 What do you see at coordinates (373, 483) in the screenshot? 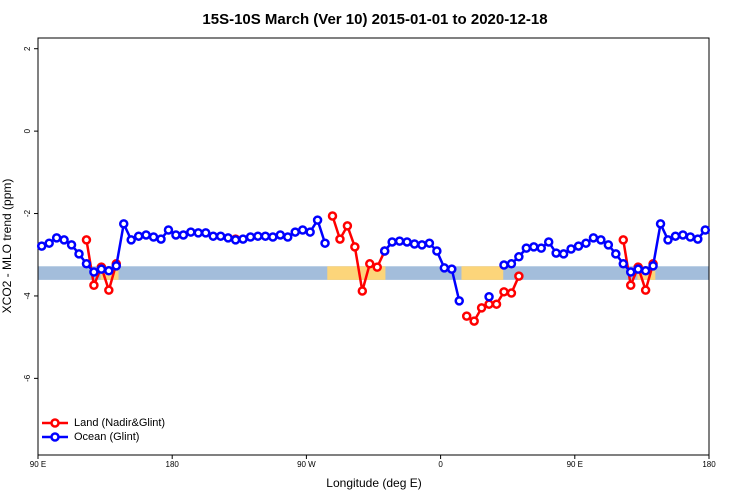
I see `x-axis-label: Longitude (deg E)` at bounding box center [373, 483].